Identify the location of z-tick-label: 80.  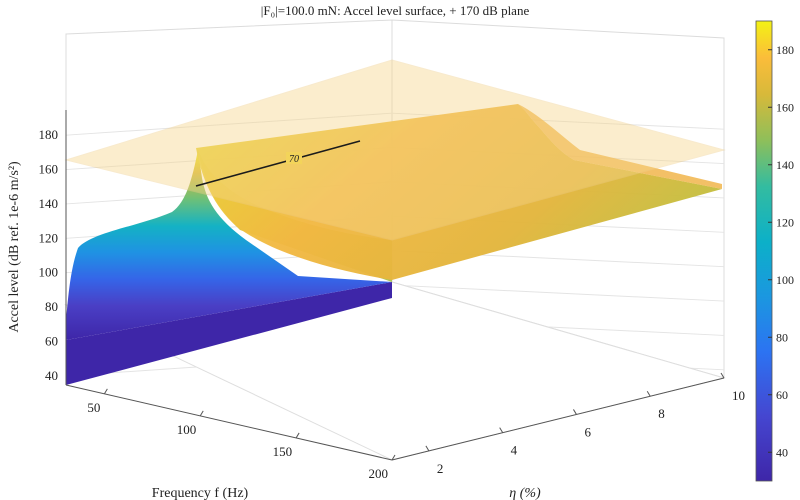
(51, 306).